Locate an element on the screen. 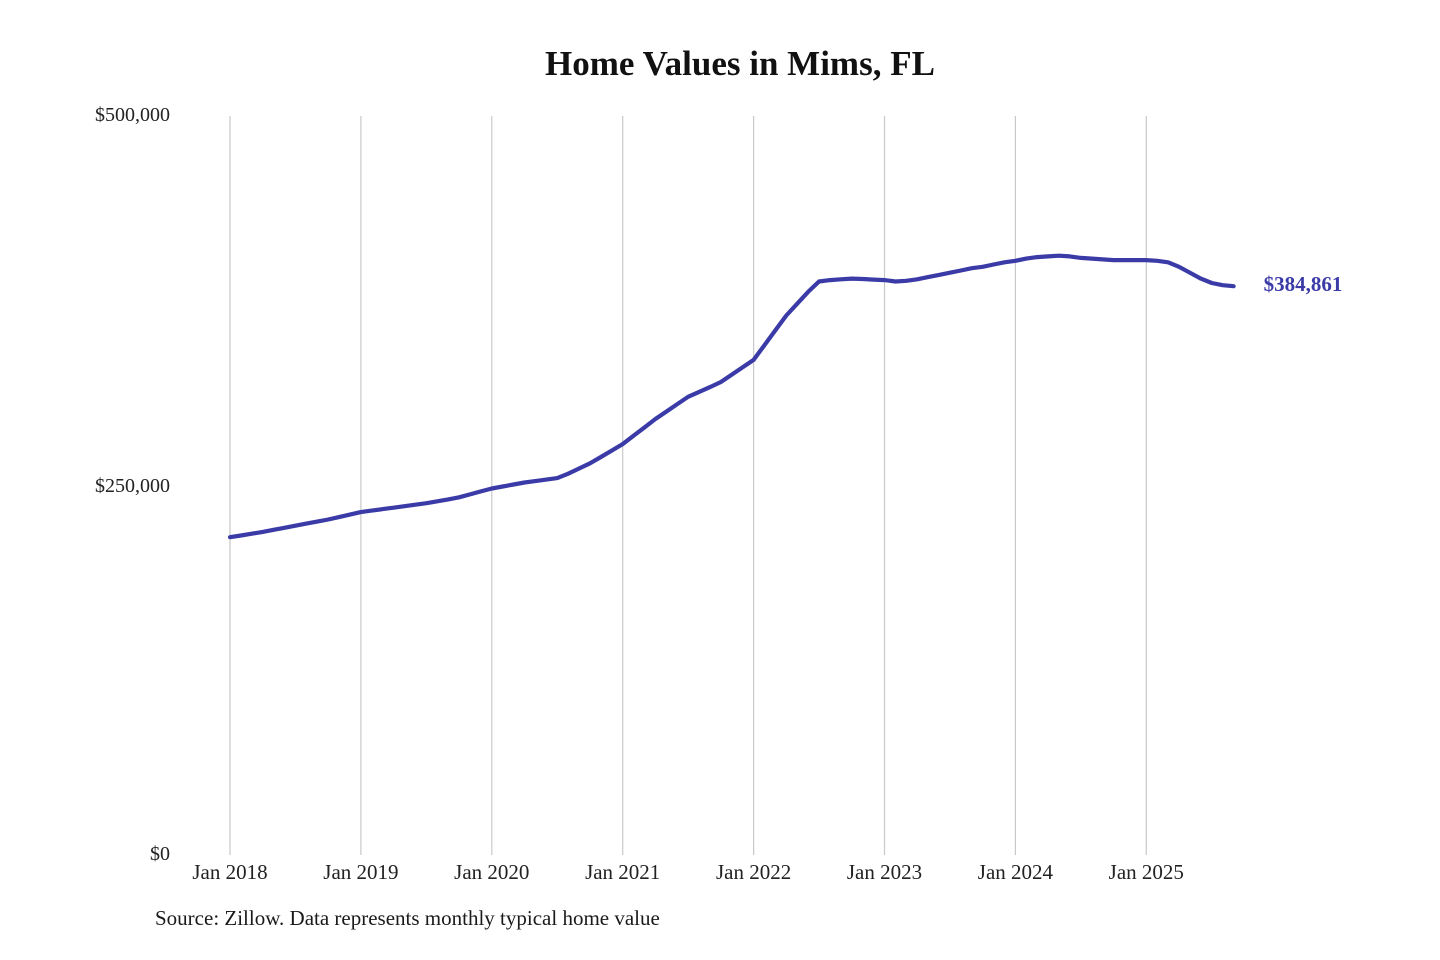  y-axis-tick-label: $250,000 is located at coordinates (132, 486).